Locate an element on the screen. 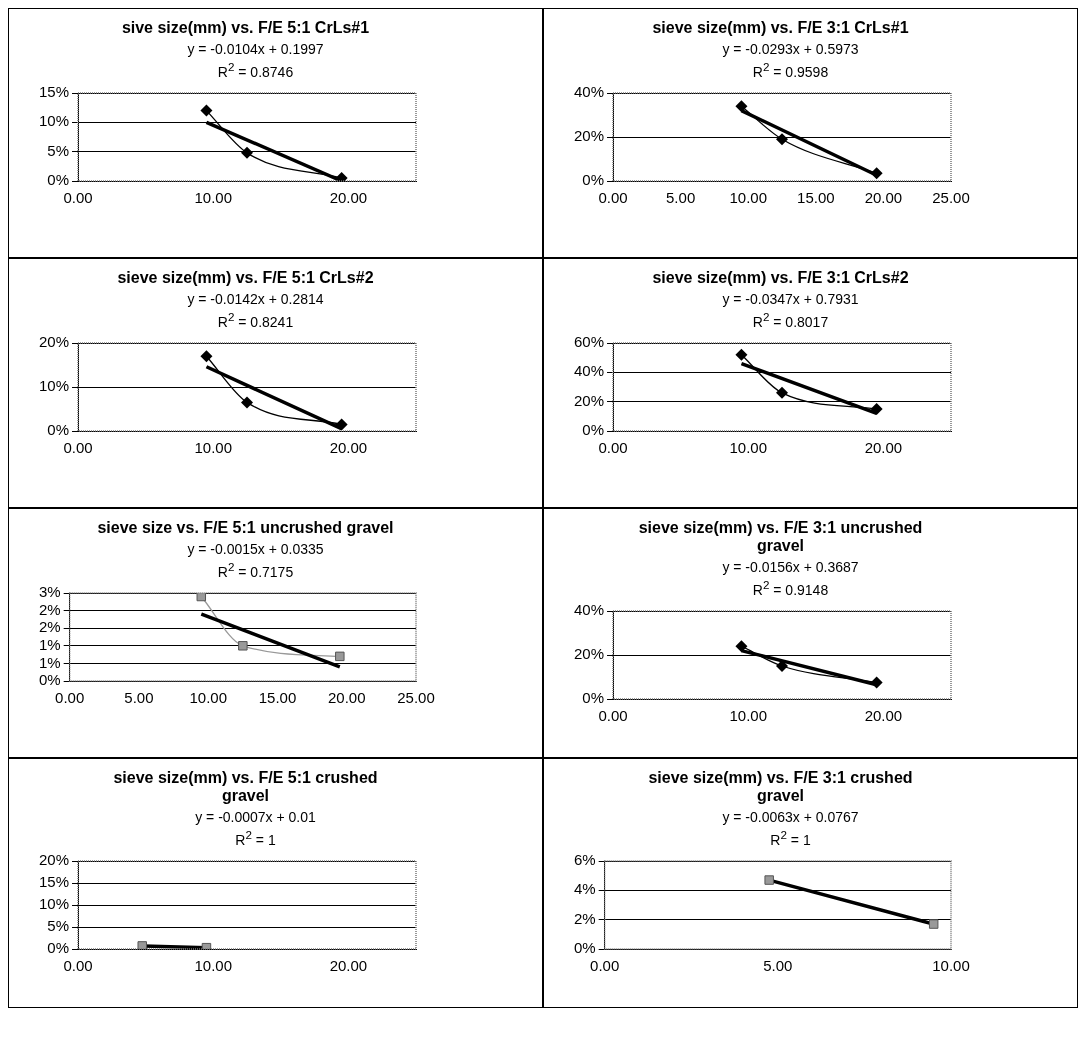  text: y = -0.0063x + 0.0767 is located at coordinates (790, 817).